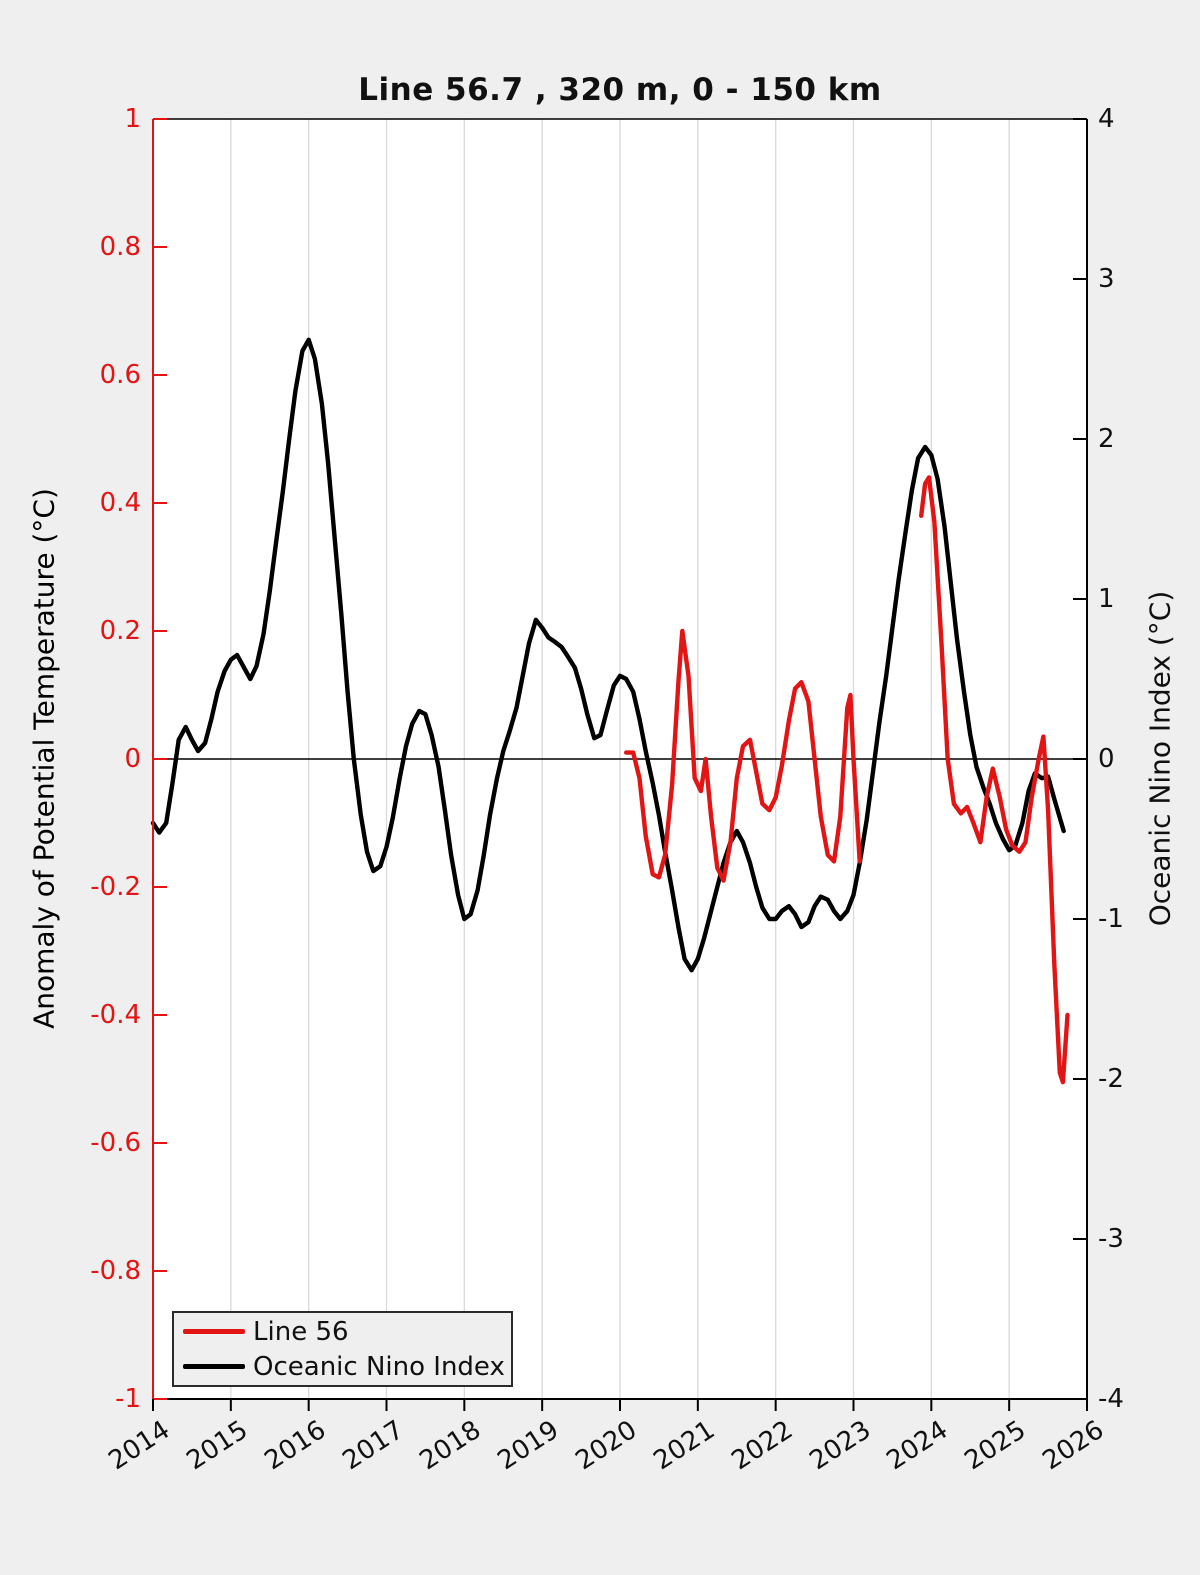 Image resolution: width=1200 pixels, height=1575 pixels. What do you see at coordinates (1111, 1399) in the screenshot?
I see `right-axis-tick--4: -4` at bounding box center [1111, 1399].